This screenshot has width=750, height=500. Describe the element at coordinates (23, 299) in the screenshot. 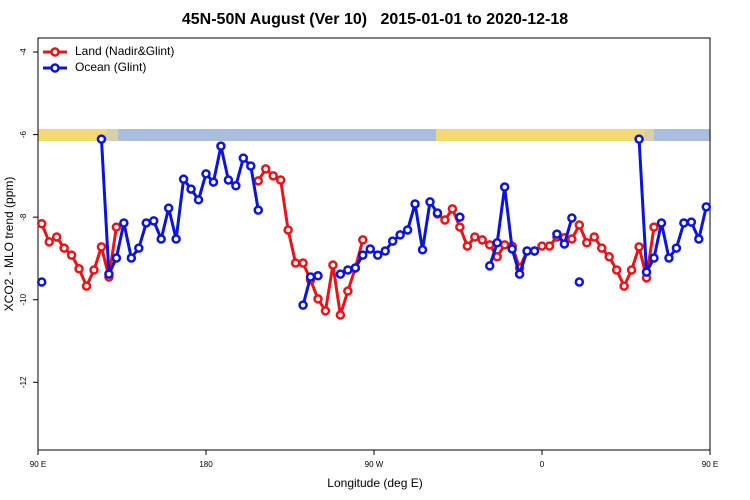

I see `y-tick-label: -10` at that location.